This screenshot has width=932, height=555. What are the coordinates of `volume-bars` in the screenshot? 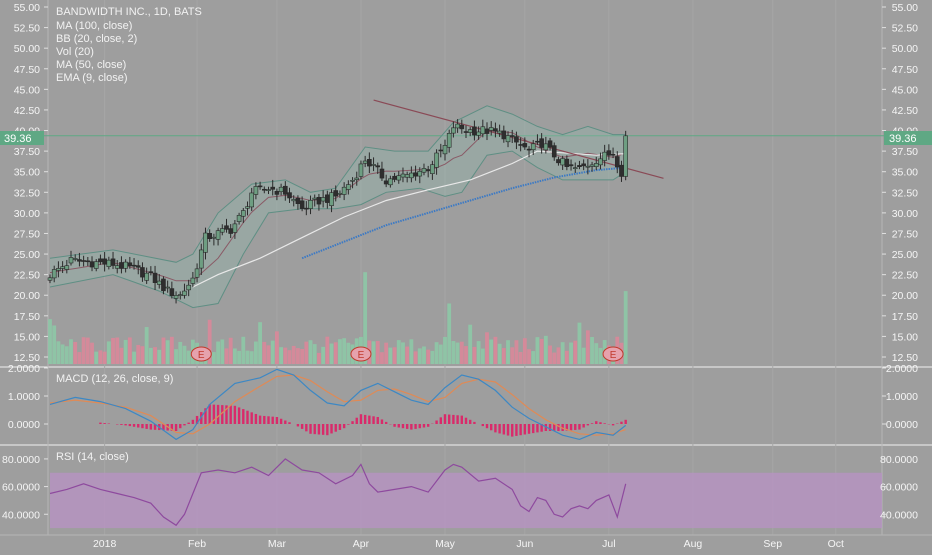 It's located at (338, 318).